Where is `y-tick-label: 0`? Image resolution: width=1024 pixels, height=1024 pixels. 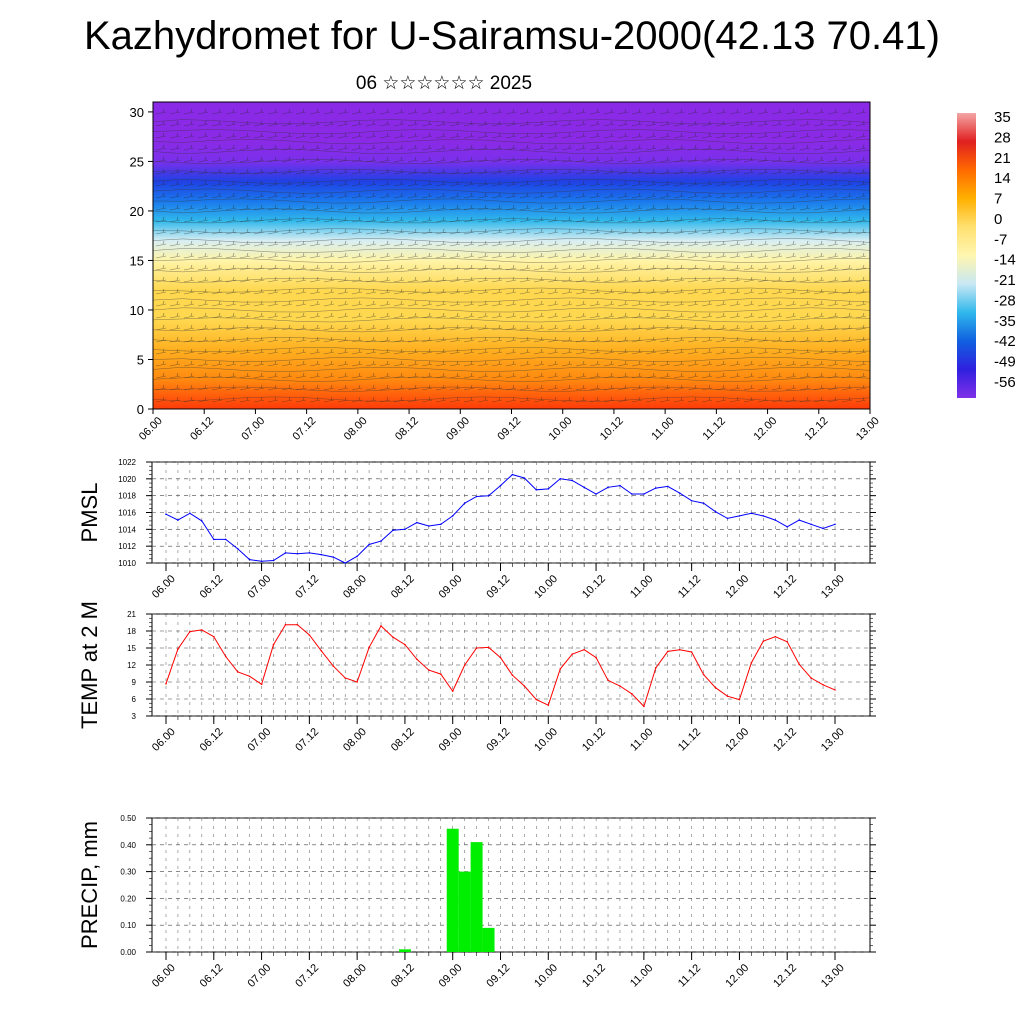 y-tick-label: 0 is located at coordinates (140, 409).